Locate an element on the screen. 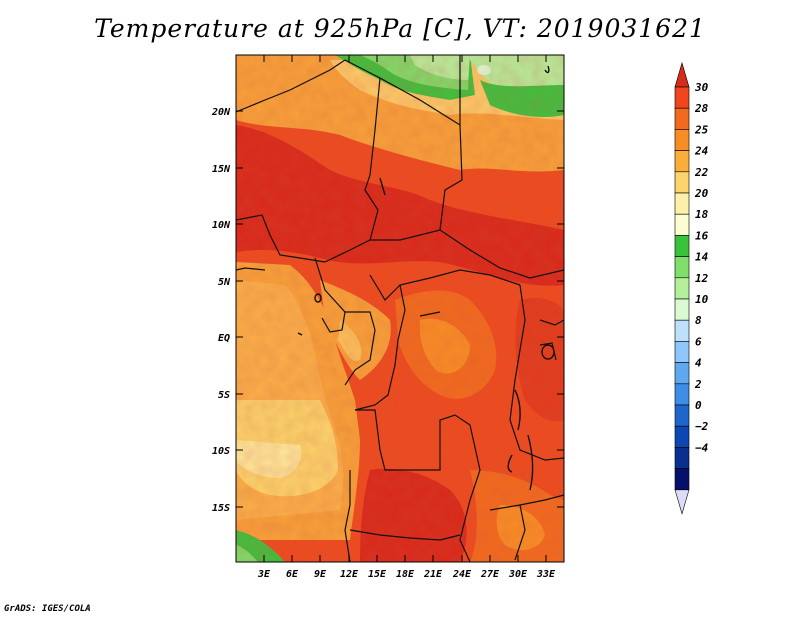  colorbar-label: 28 is located at coordinates (701, 108).